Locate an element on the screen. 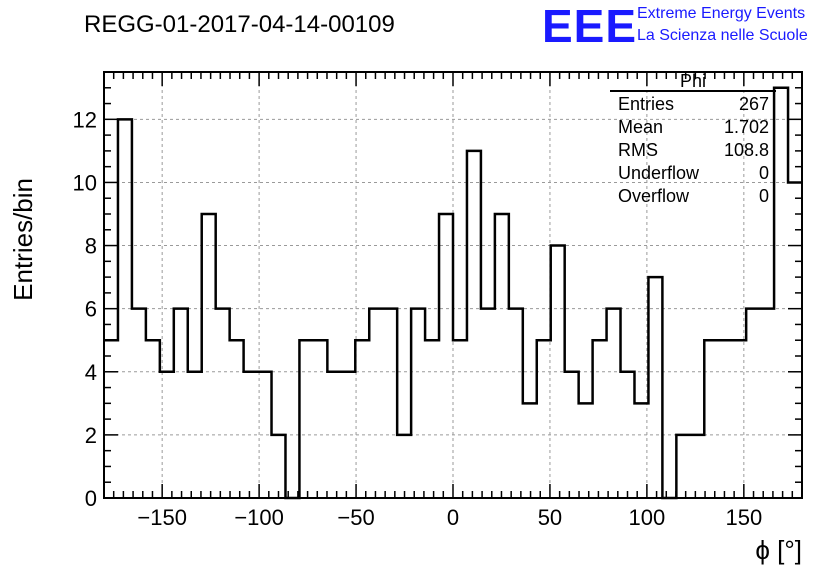 This screenshot has height=572, width=836. x-tick-labels: −150 −100 −50 0 50 100 150 is located at coordinates (449, 517).